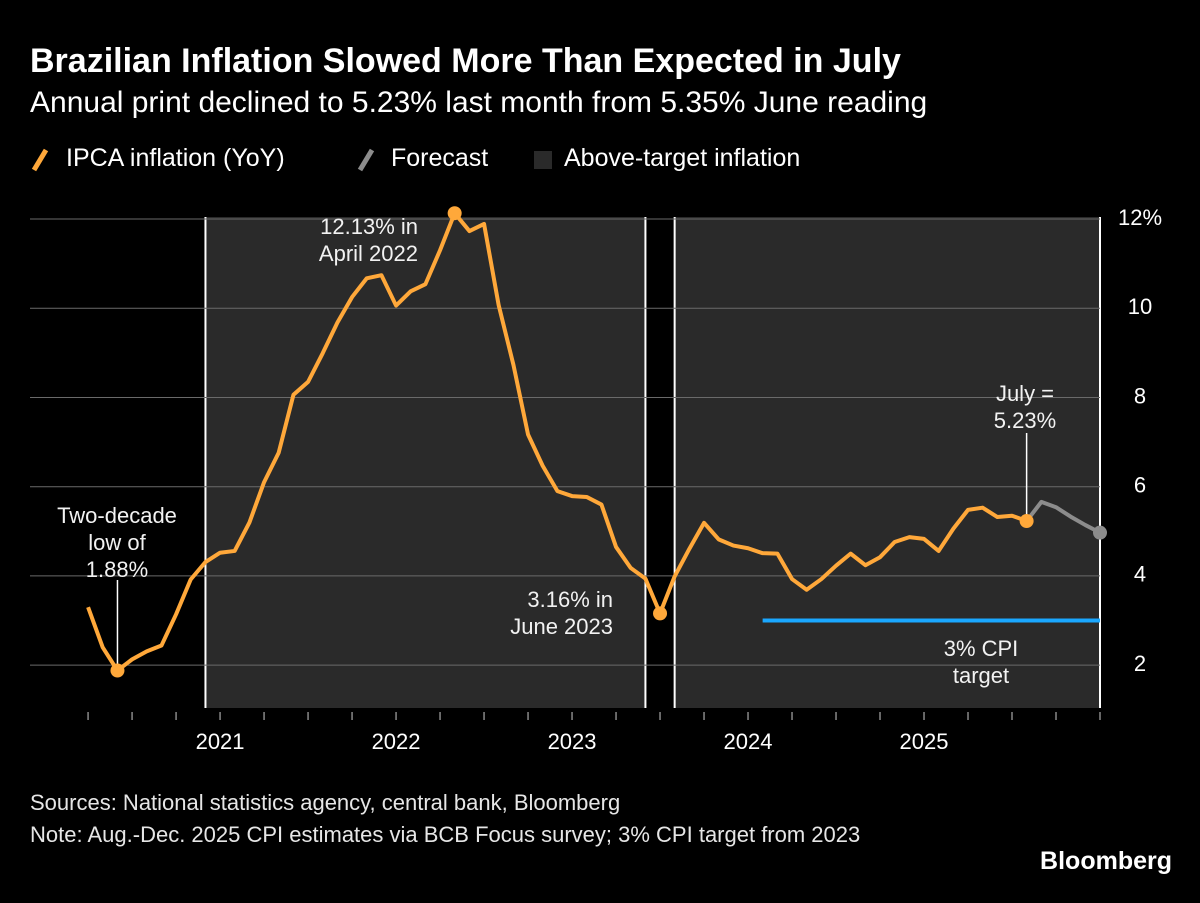 The image size is (1200, 903). I want to click on y-tick-label: 12%, so click(1140, 217).